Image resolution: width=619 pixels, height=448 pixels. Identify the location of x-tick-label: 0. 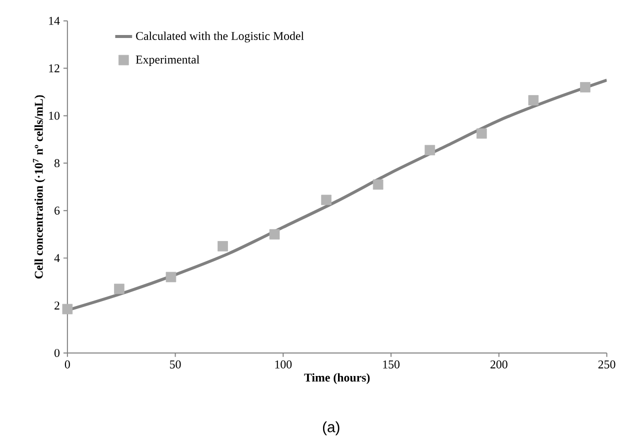
(67, 364).